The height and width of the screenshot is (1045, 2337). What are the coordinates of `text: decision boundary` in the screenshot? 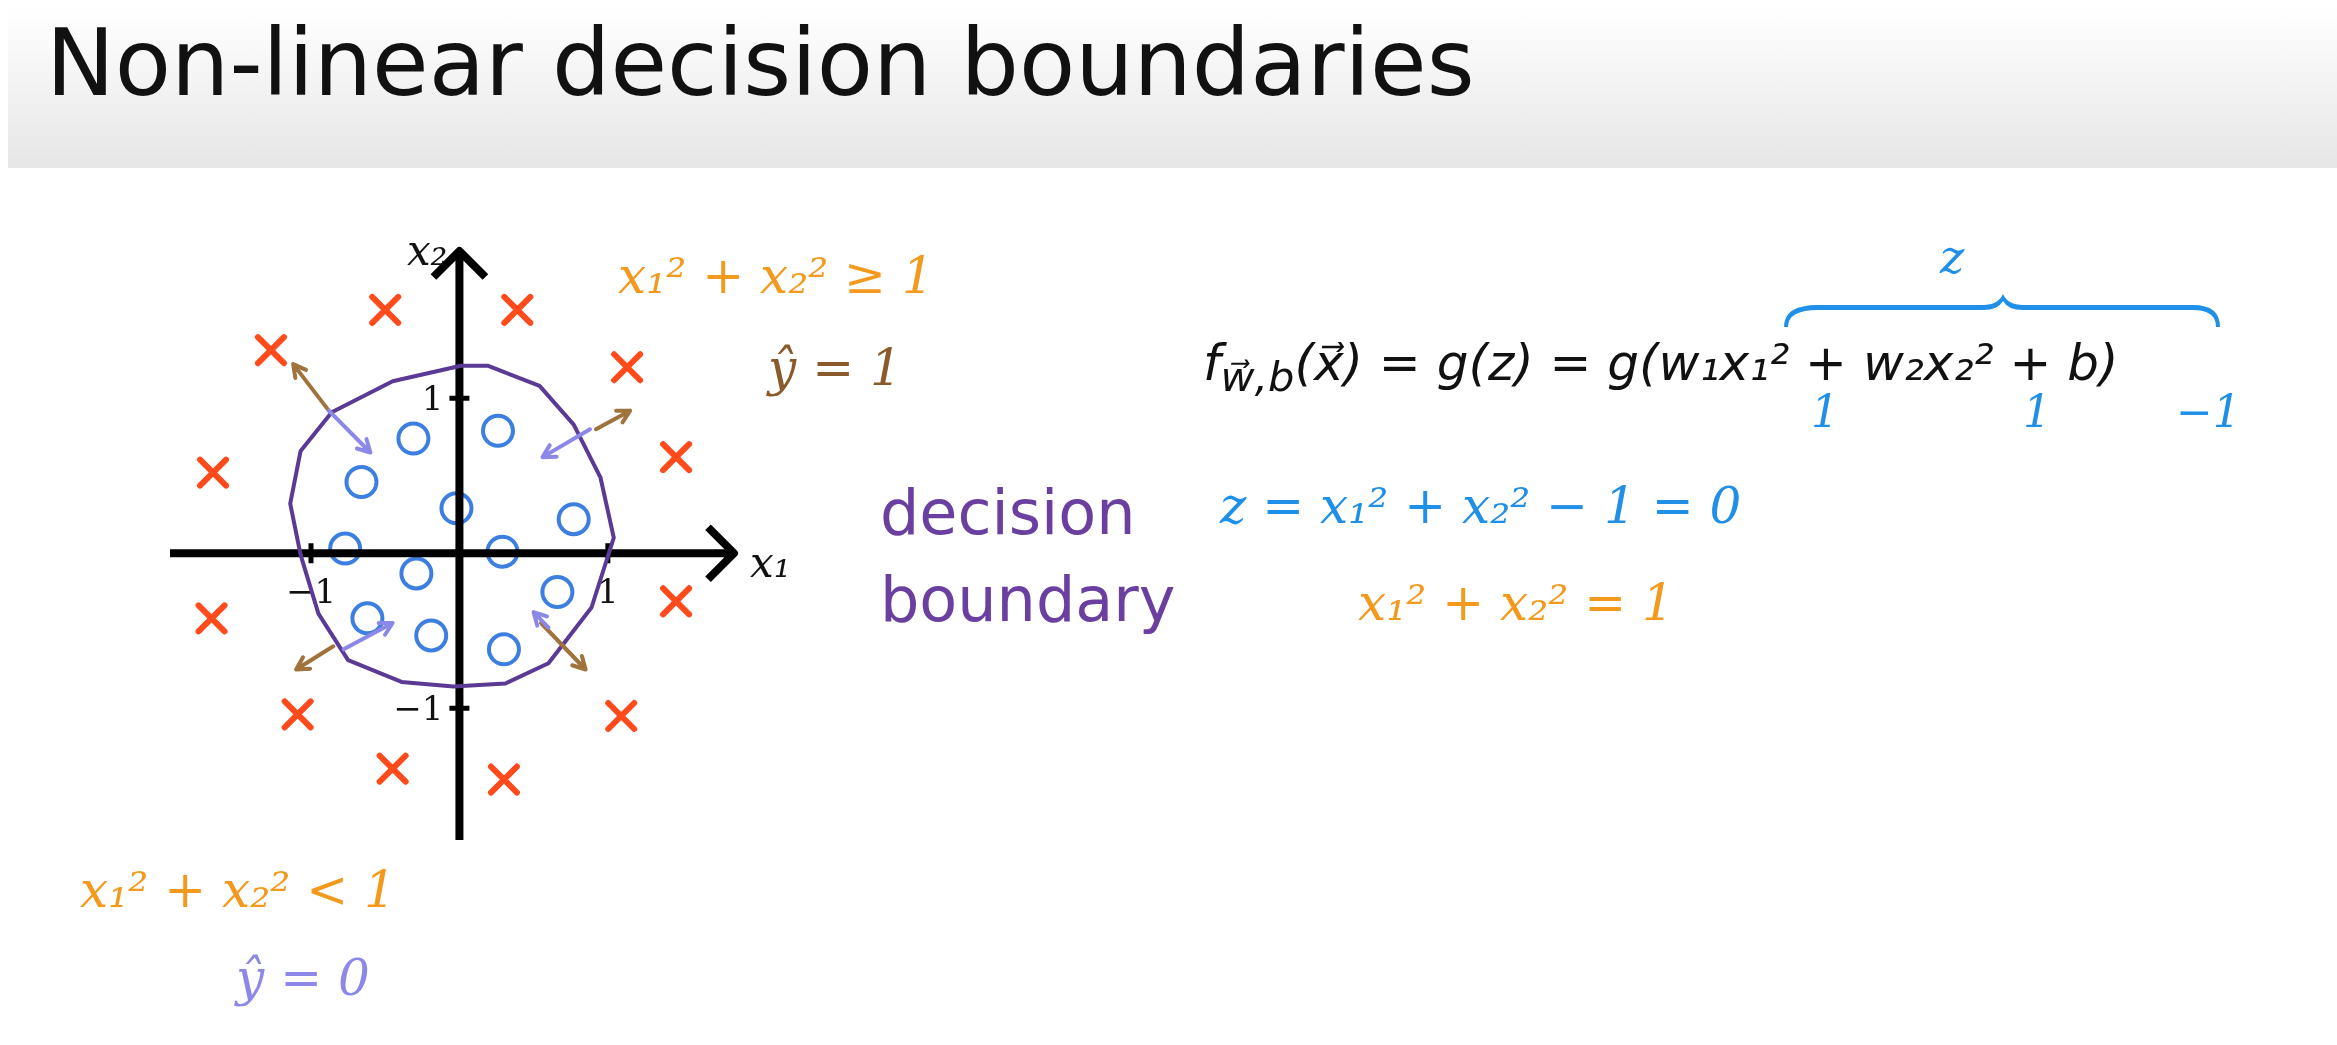 It's located at (1028, 556).